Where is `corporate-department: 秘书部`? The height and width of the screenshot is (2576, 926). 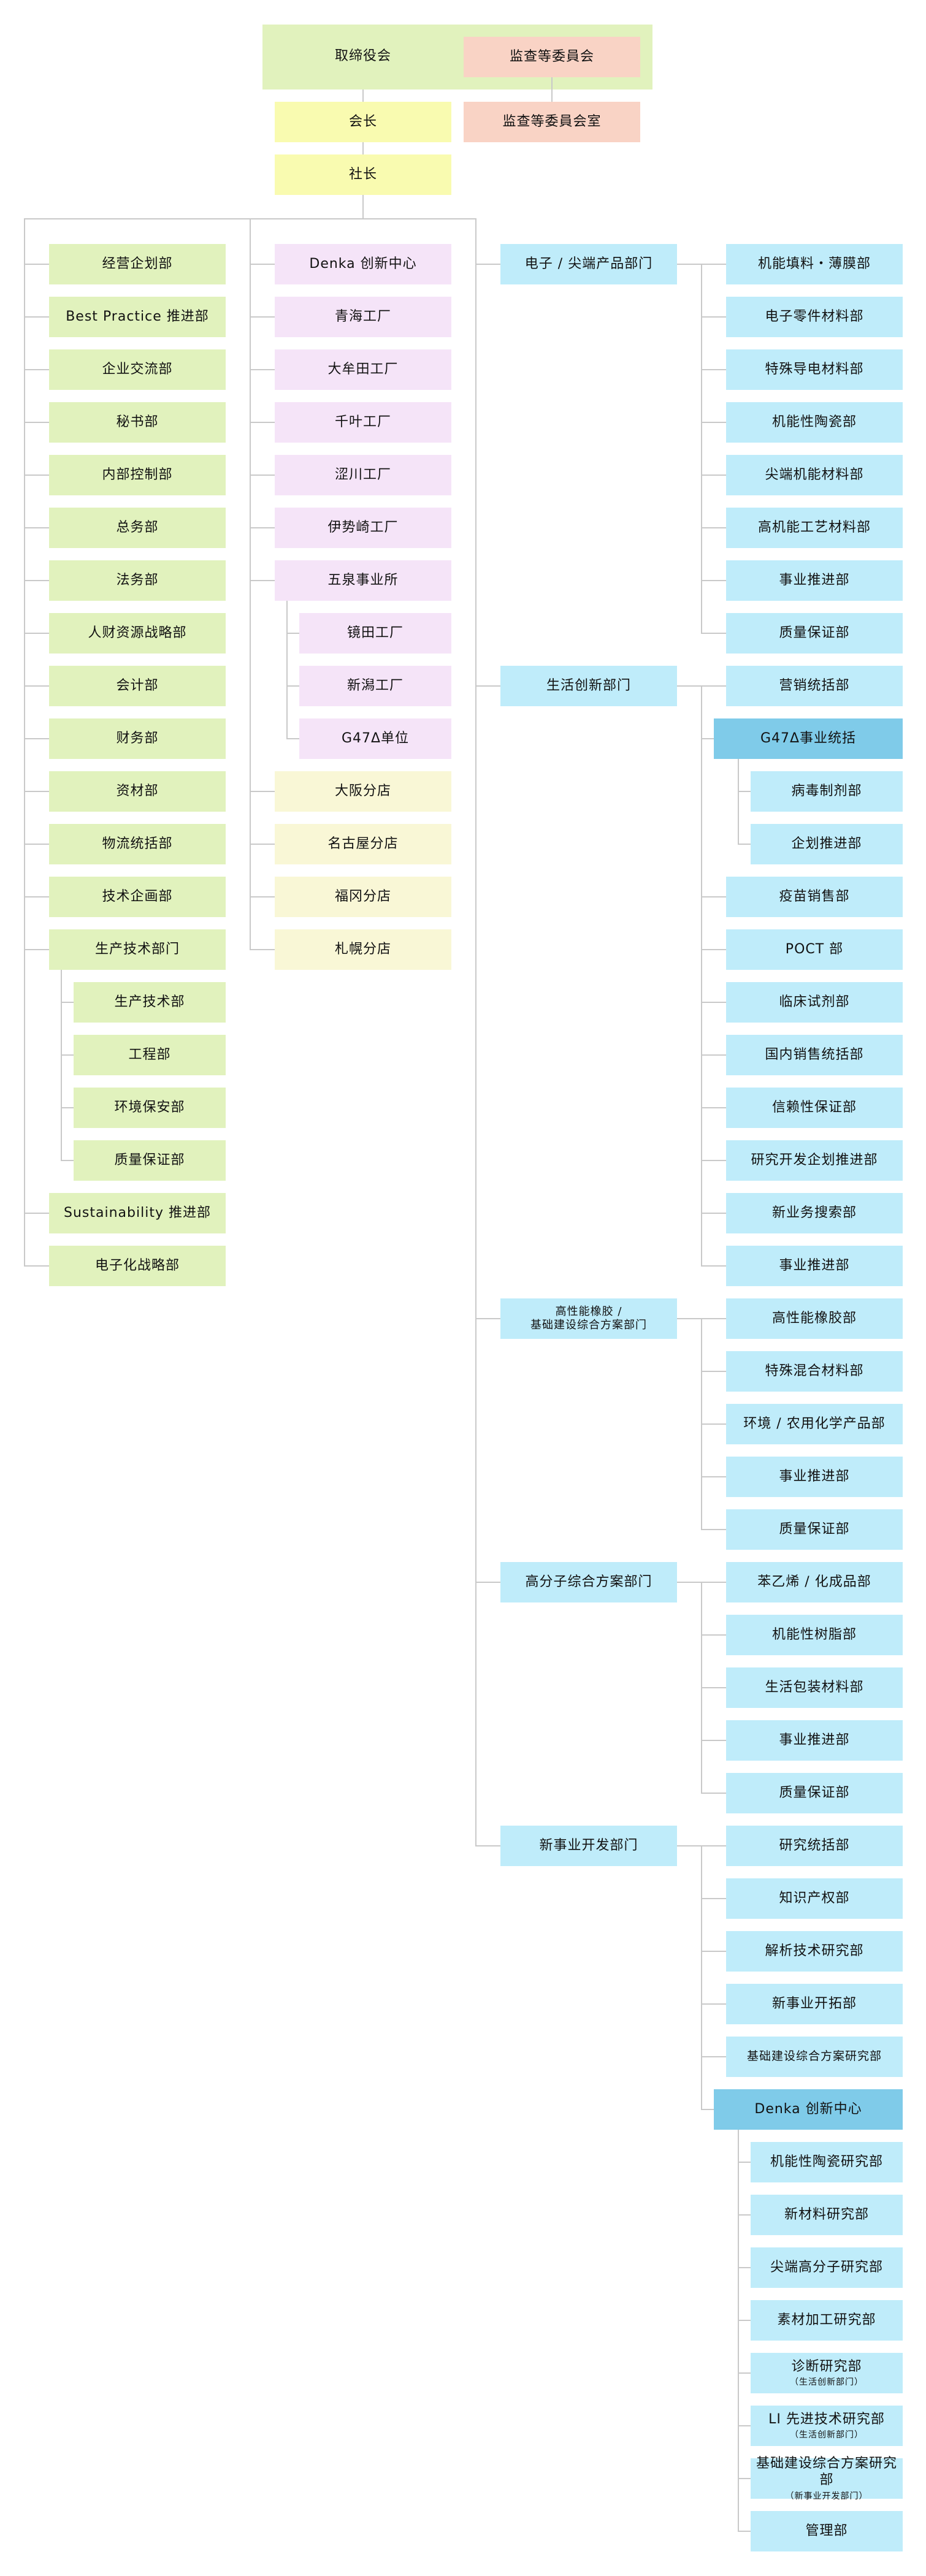
corporate-department: 秘书部 is located at coordinates (137, 422).